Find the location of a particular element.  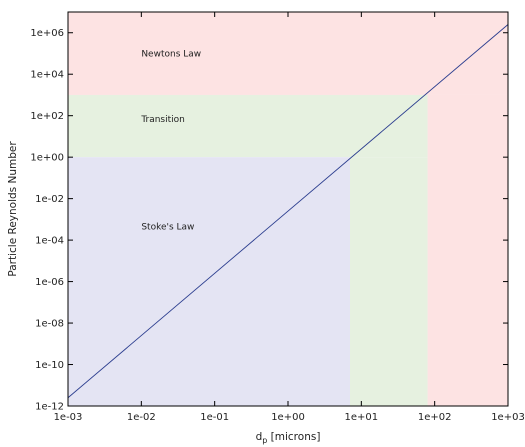

x-tick-label: 1e+01 is located at coordinates (362, 417).